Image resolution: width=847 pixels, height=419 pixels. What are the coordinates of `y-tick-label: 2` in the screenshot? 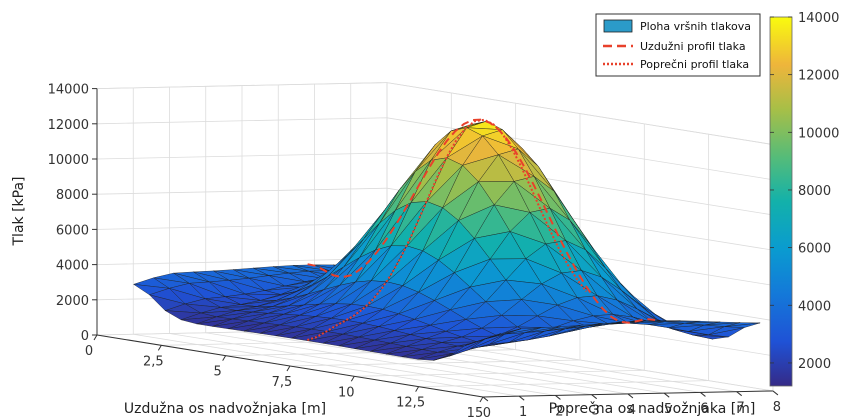 It's located at (559, 411).